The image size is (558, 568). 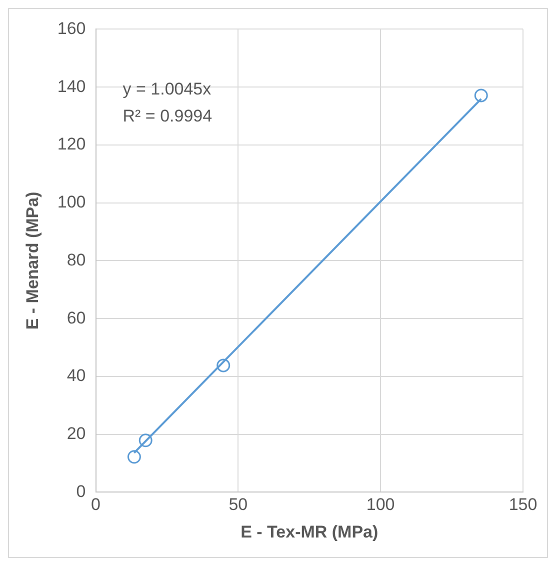 I want to click on x-tick-label: 50, so click(x=238, y=504).